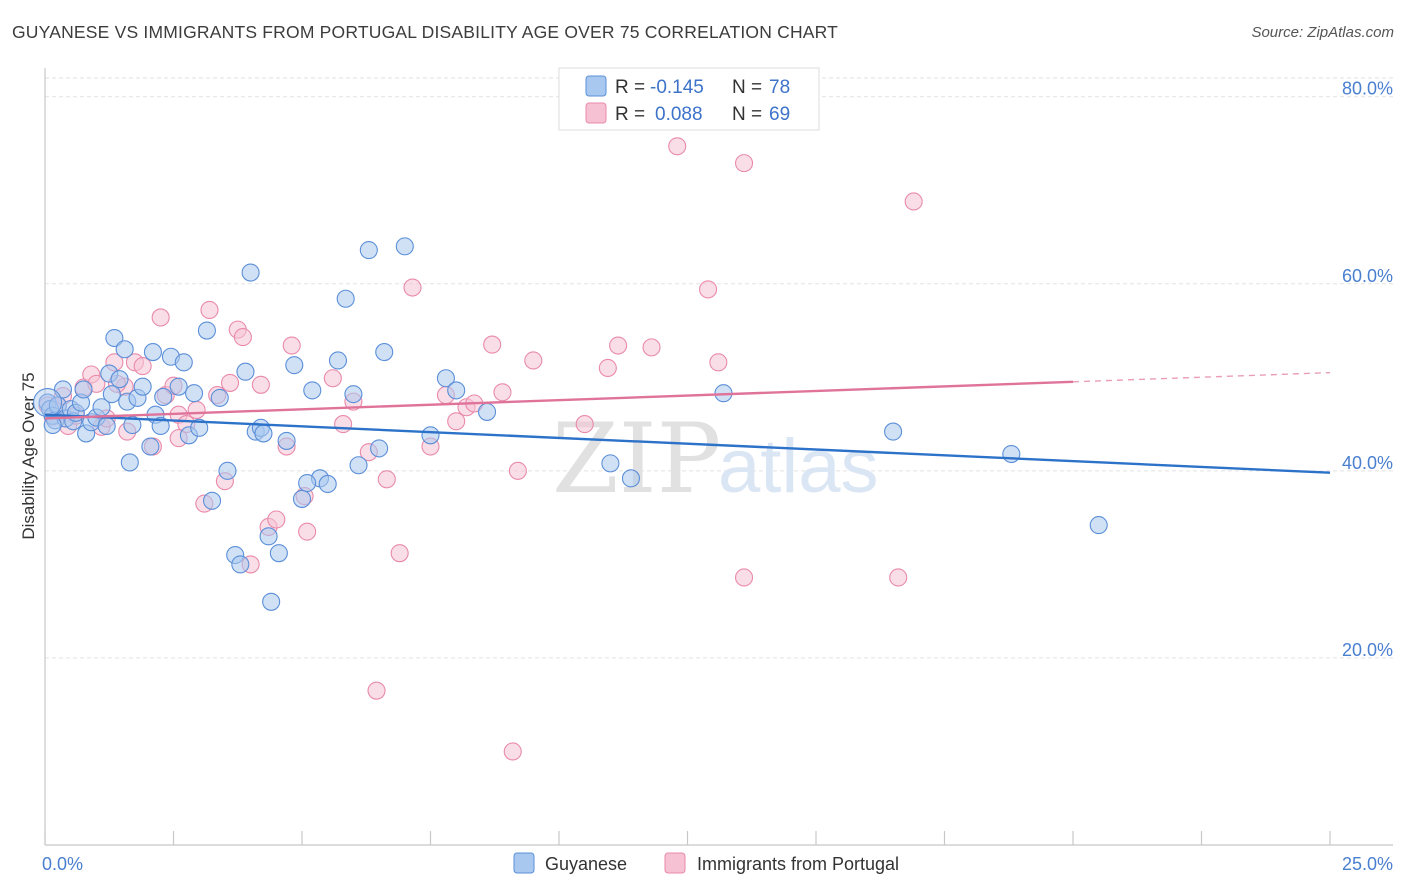 The image size is (1406, 892). Describe the element at coordinates (28, 455) in the screenshot. I see `y-axis-label: Disability Age Over 75` at that location.